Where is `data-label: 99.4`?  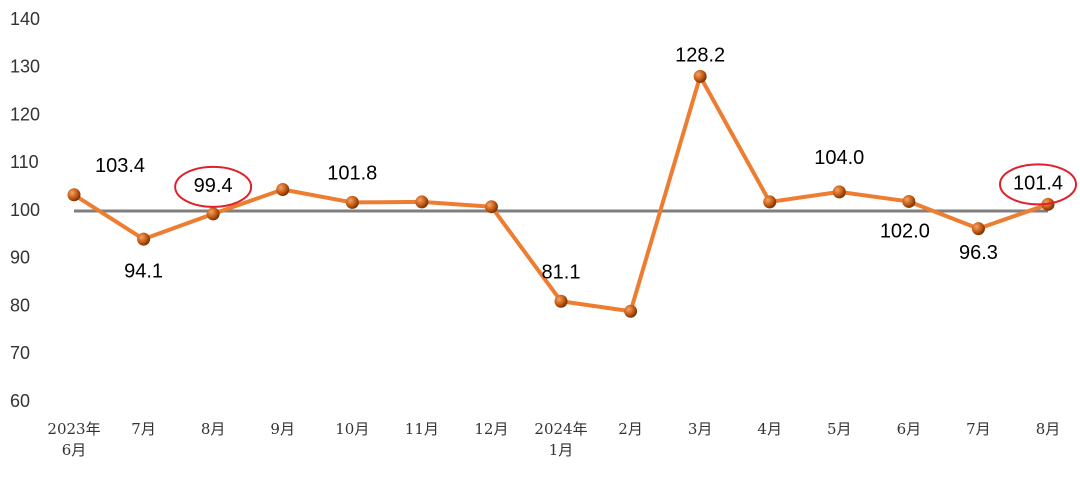
data-label: 99.4 is located at coordinates (213, 186).